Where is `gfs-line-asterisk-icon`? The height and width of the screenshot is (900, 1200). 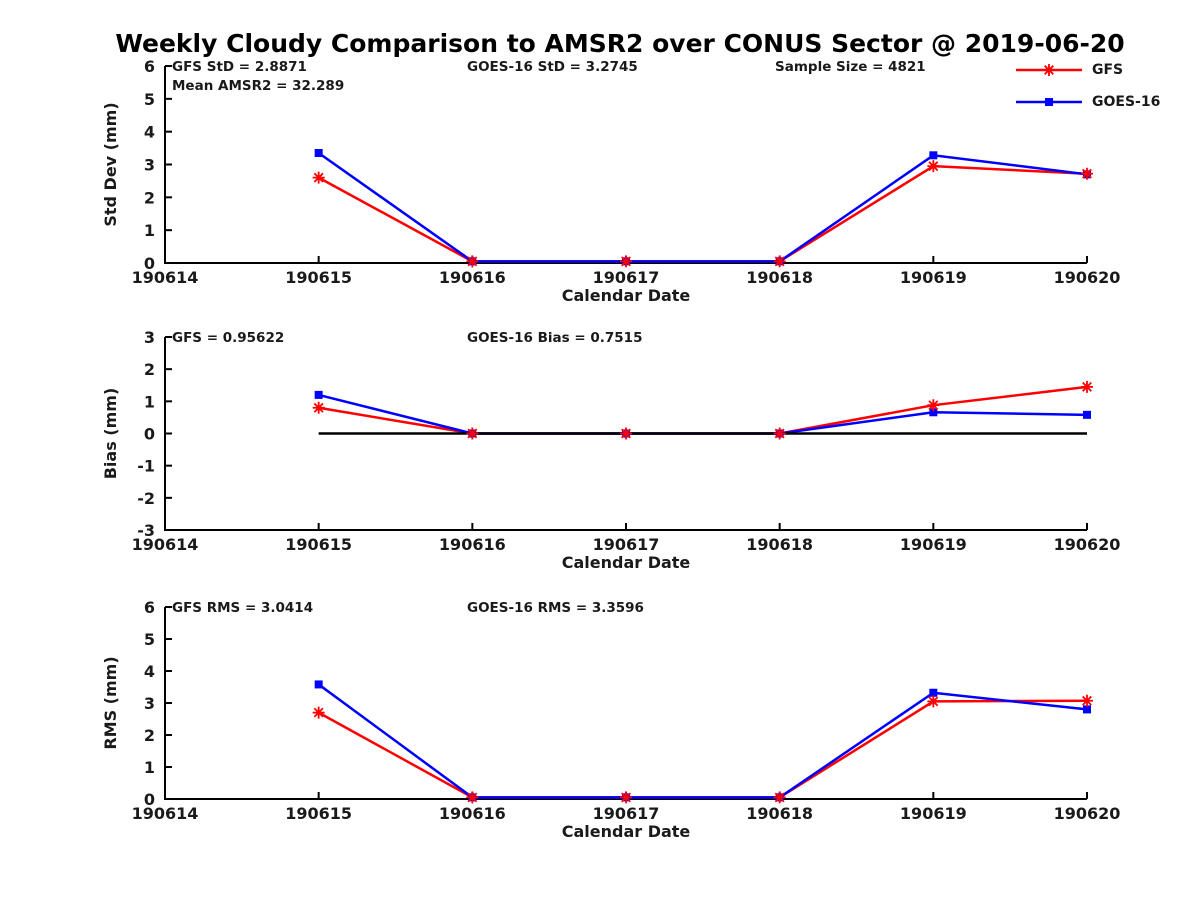
gfs-line-asterisk-icon is located at coordinates (1049, 70).